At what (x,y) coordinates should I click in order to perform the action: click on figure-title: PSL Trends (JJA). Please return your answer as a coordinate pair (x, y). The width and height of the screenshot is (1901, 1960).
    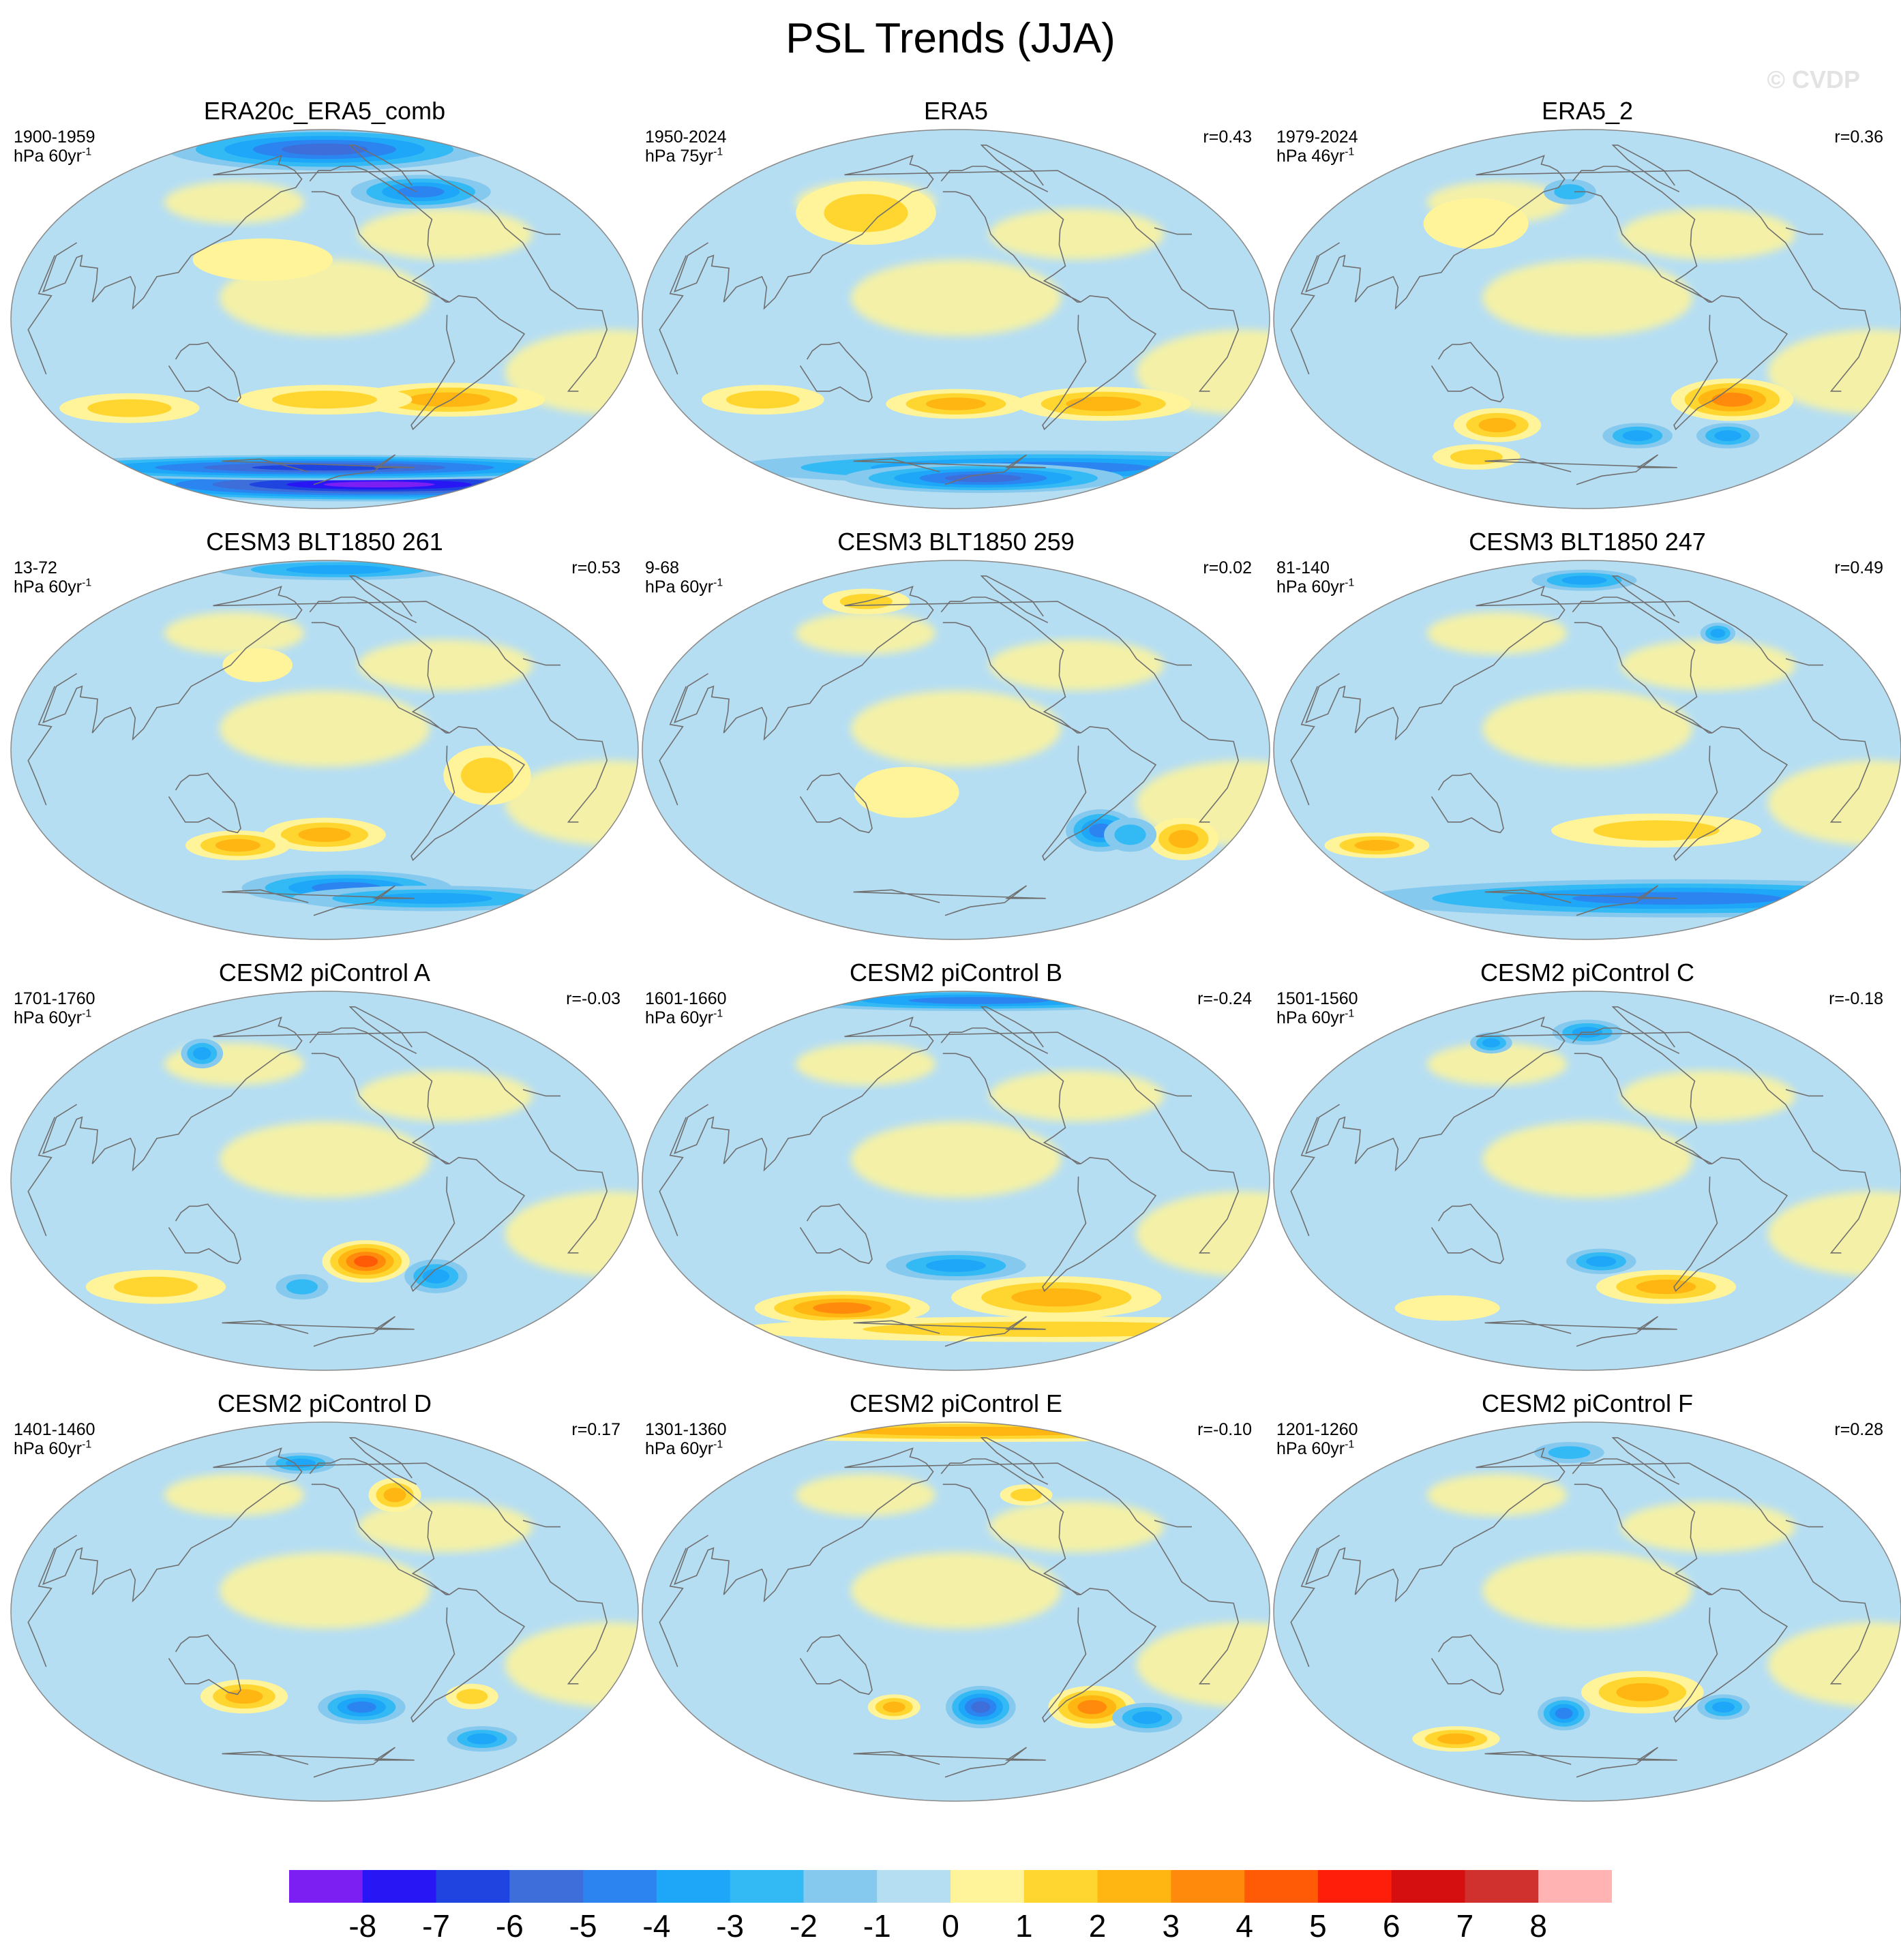
    Looking at the image, I should click on (950, 38).